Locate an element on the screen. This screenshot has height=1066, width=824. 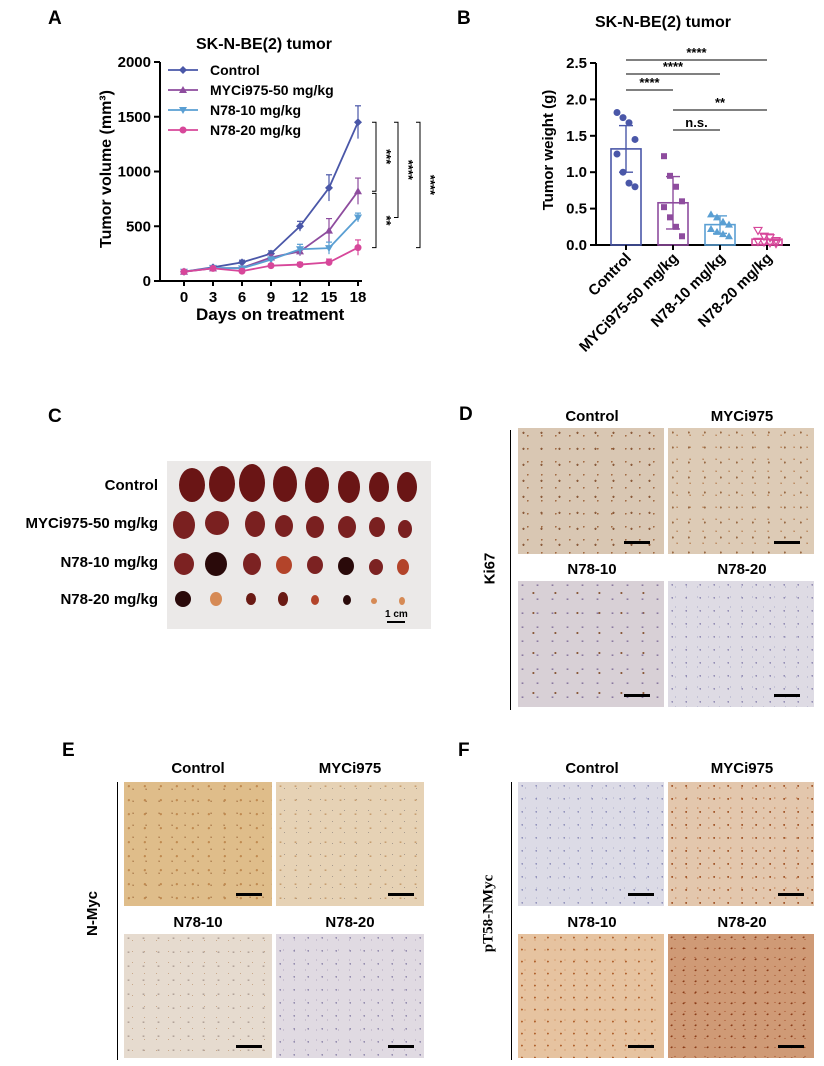
y-tick-label: 1.0 is located at coordinates (576, 172).